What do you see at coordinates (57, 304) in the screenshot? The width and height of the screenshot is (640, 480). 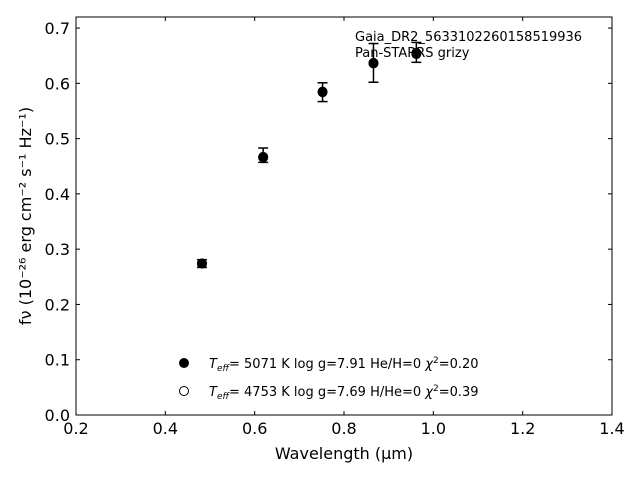 I see `y-tick-label: 0.2` at bounding box center [57, 304].